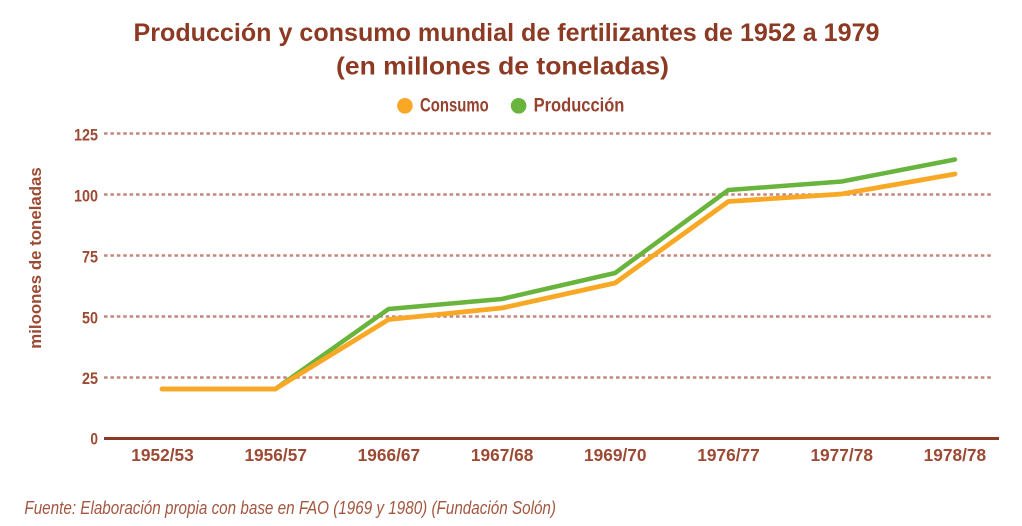 The width and height of the screenshot is (1022, 526). Describe the element at coordinates (86, 135) in the screenshot. I see `svg-text: 125` at that location.